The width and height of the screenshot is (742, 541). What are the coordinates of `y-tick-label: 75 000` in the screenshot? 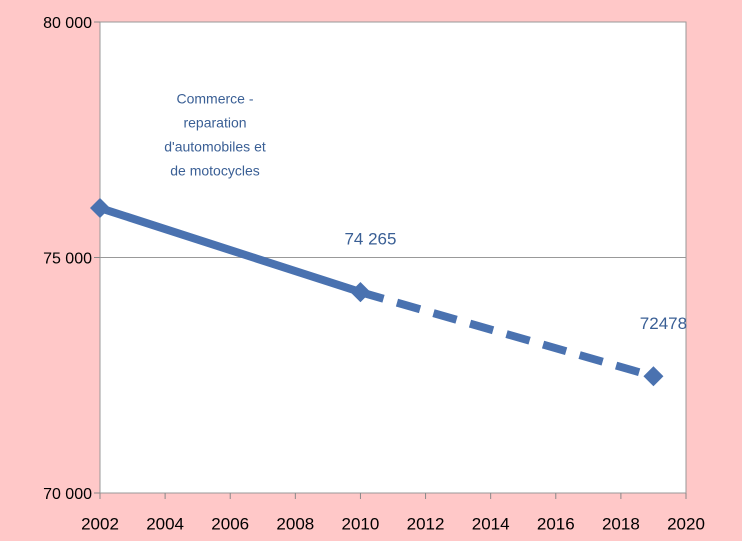 It's located at (67, 259).